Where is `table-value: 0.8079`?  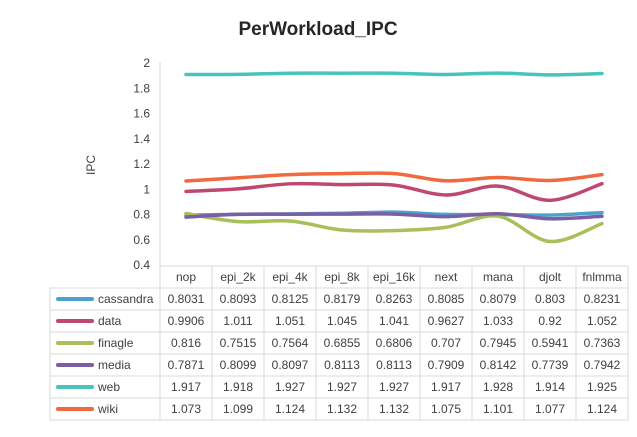
table-value: 0.8079 is located at coordinates (498, 299).